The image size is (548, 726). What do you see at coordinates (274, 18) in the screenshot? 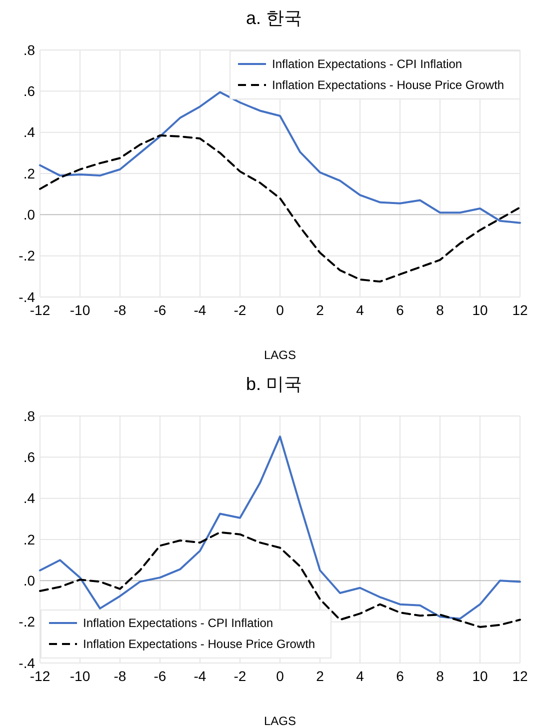
I see `chart-title: a. 한국` at bounding box center [274, 18].